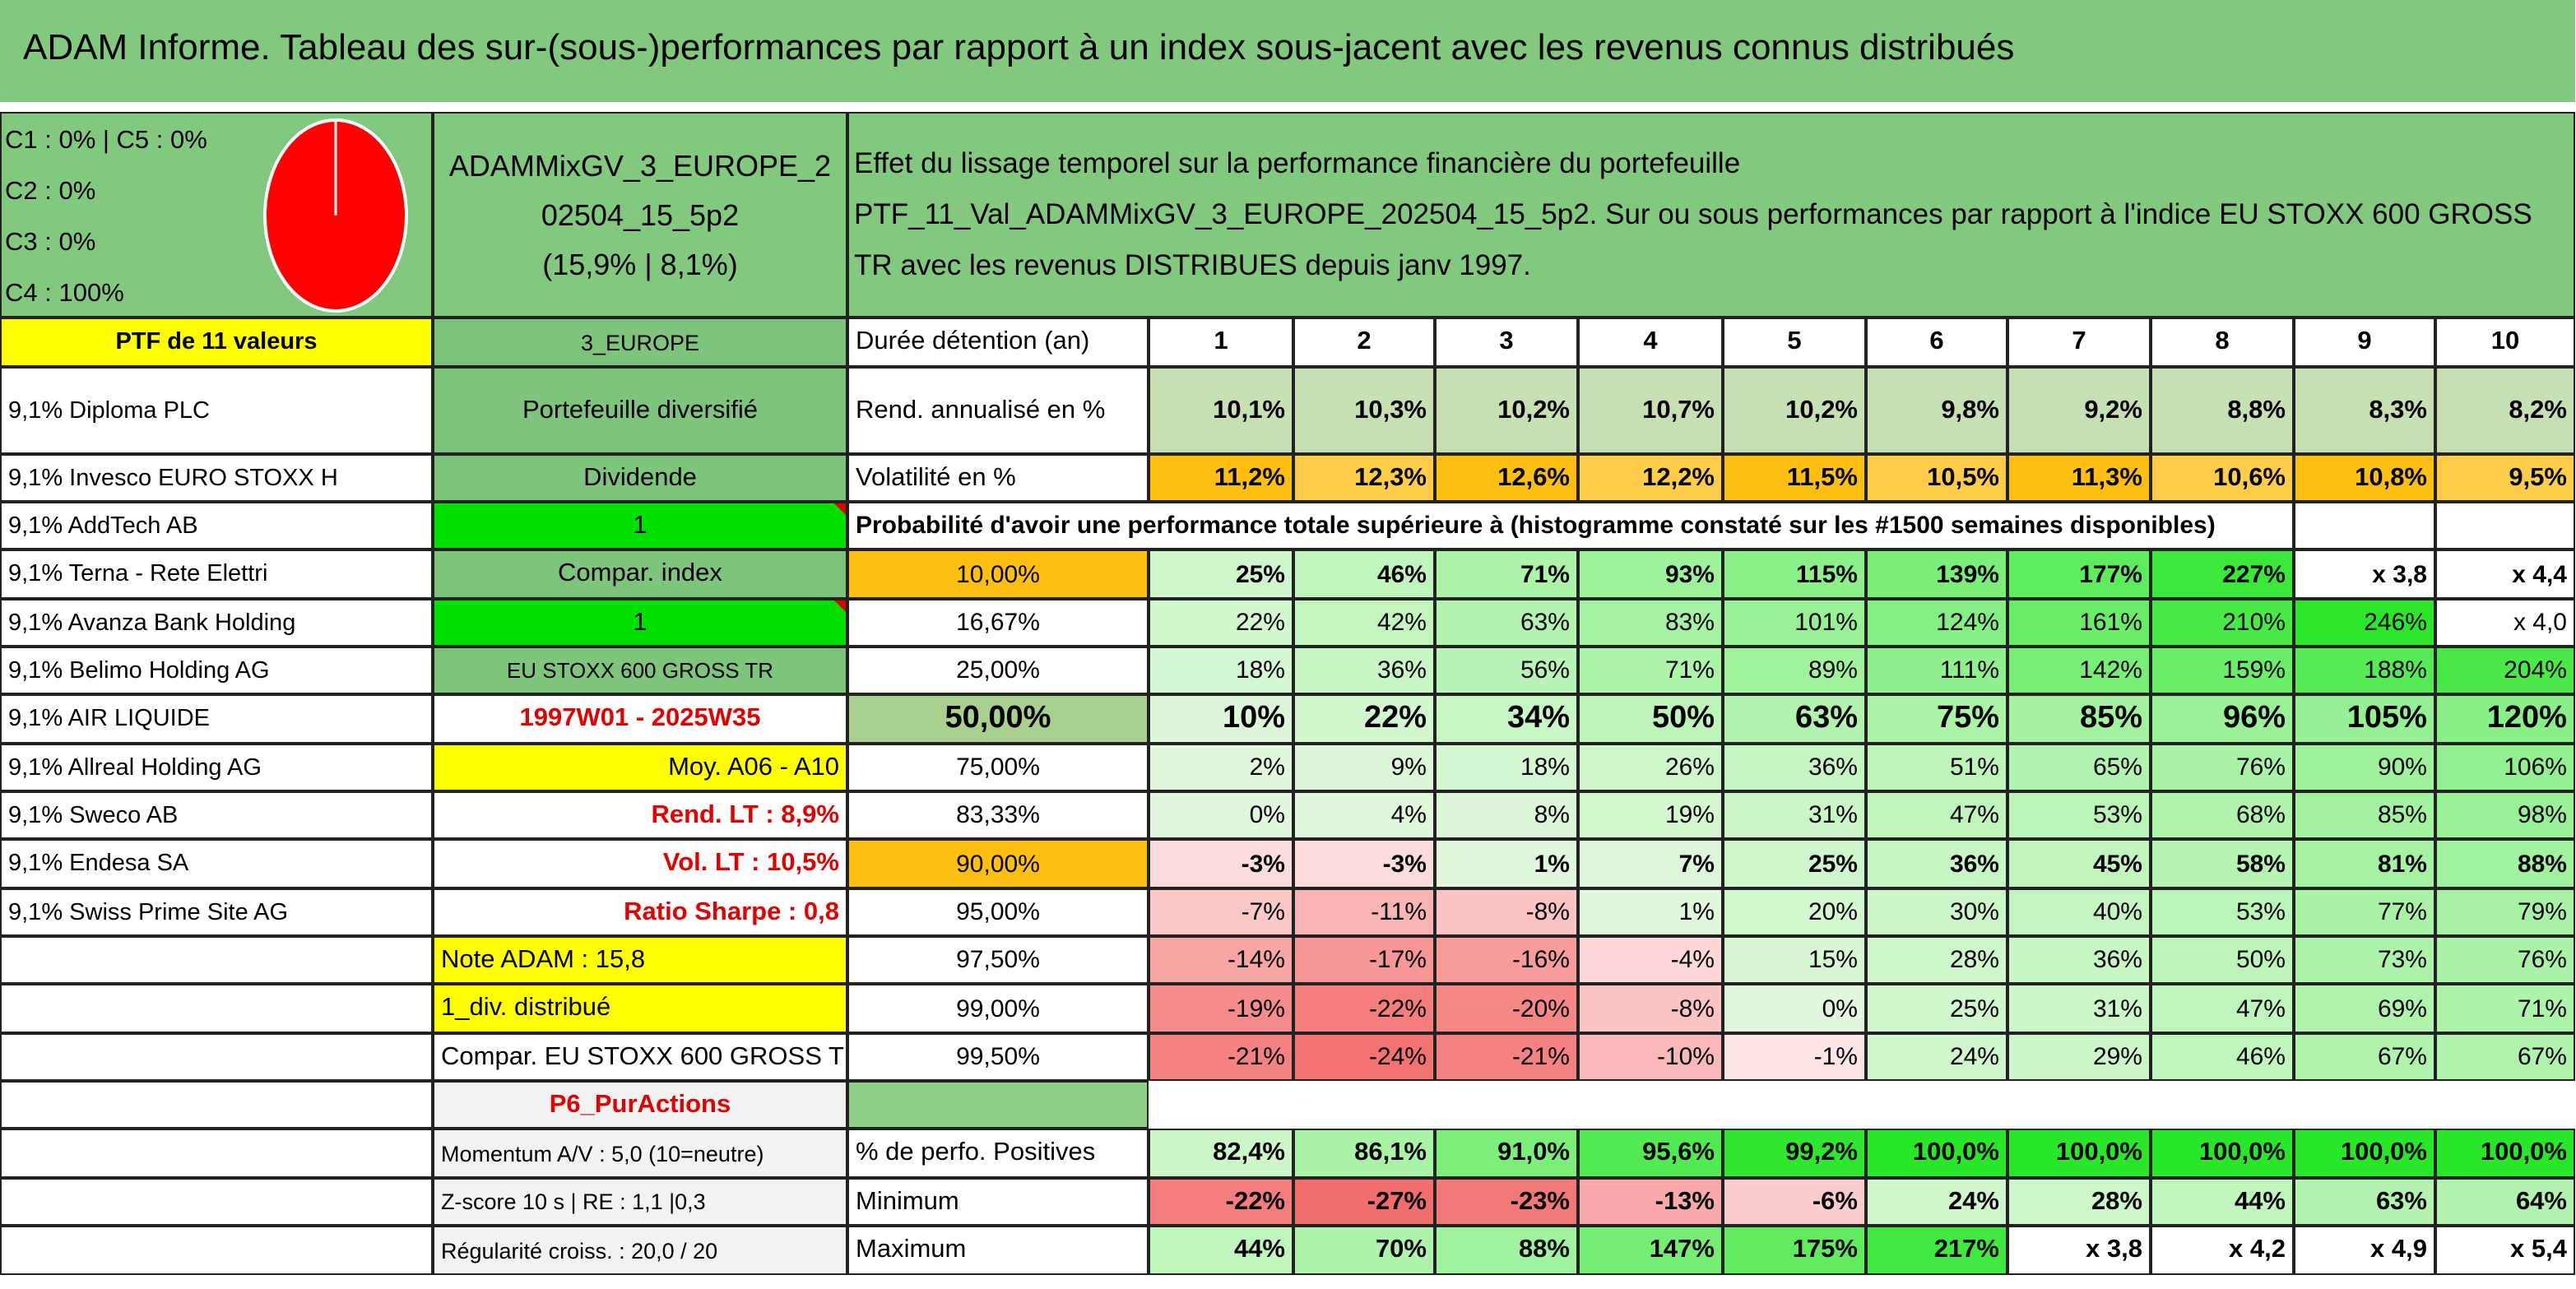 This screenshot has height=1289, width=2576. I want to click on holding: 9,1% Invesco EURO STOXX H, so click(216, 478).